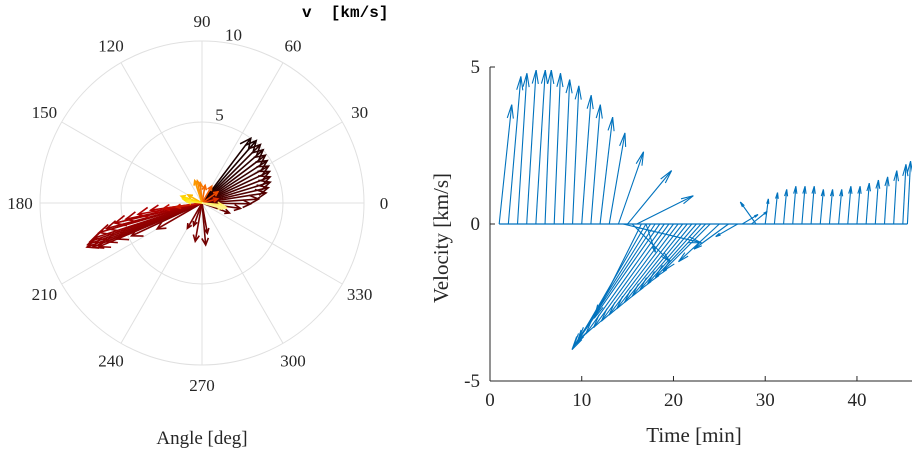  Describe the element at coordinates (111, 361) in the screenshot. I see `angle-tick-label: 240` at that location.